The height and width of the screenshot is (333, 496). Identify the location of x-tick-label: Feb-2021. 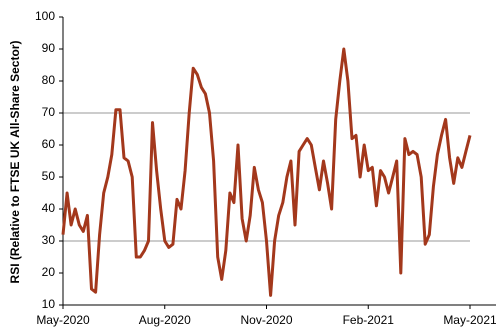
(369, 320).